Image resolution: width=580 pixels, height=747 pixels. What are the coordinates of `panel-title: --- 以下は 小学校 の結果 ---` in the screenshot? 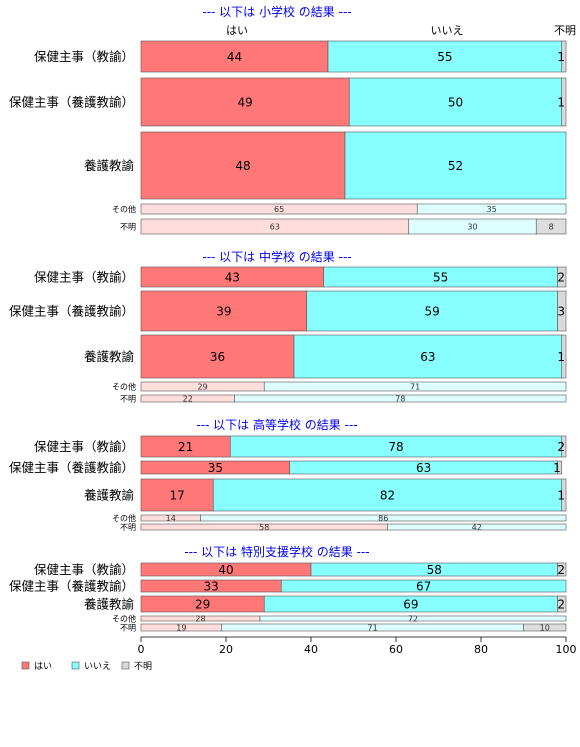 It's located at (276, 11).